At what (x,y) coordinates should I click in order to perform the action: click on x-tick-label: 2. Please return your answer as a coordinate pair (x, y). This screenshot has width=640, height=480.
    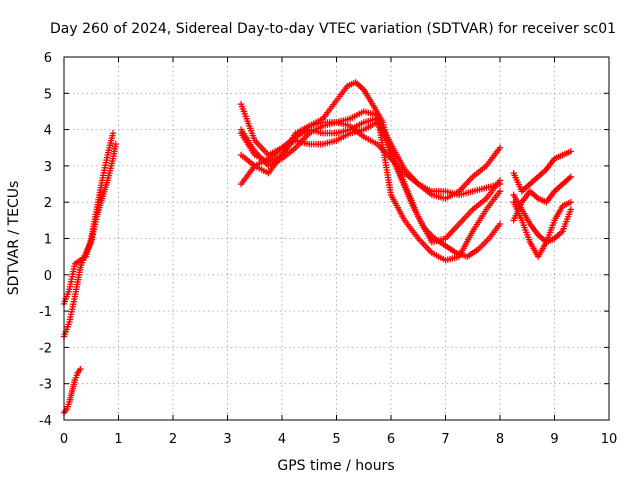
    Looking at the image, I should click on (173, 439).